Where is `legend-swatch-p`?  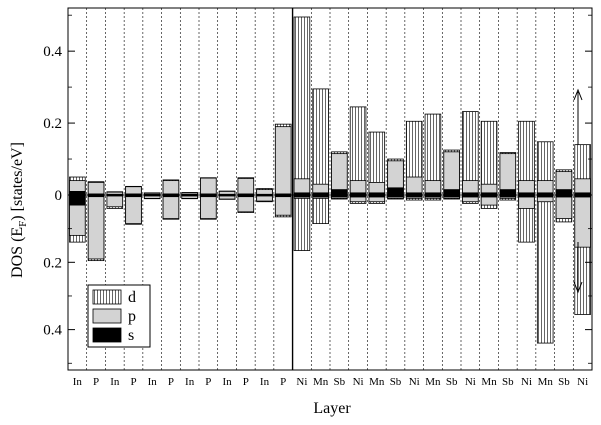
legend-swatch-p is located at coordinates (107, 316).